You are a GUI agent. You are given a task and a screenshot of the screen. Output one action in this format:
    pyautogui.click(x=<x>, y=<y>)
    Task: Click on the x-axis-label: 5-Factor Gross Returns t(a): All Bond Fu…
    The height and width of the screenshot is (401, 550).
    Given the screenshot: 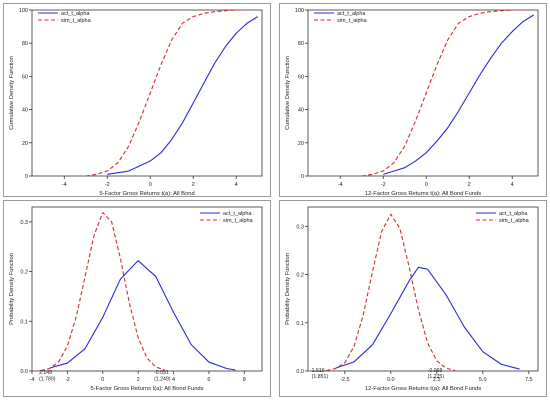 What is the action you would take?
    pyautogui.click(x=146, y=389)
    